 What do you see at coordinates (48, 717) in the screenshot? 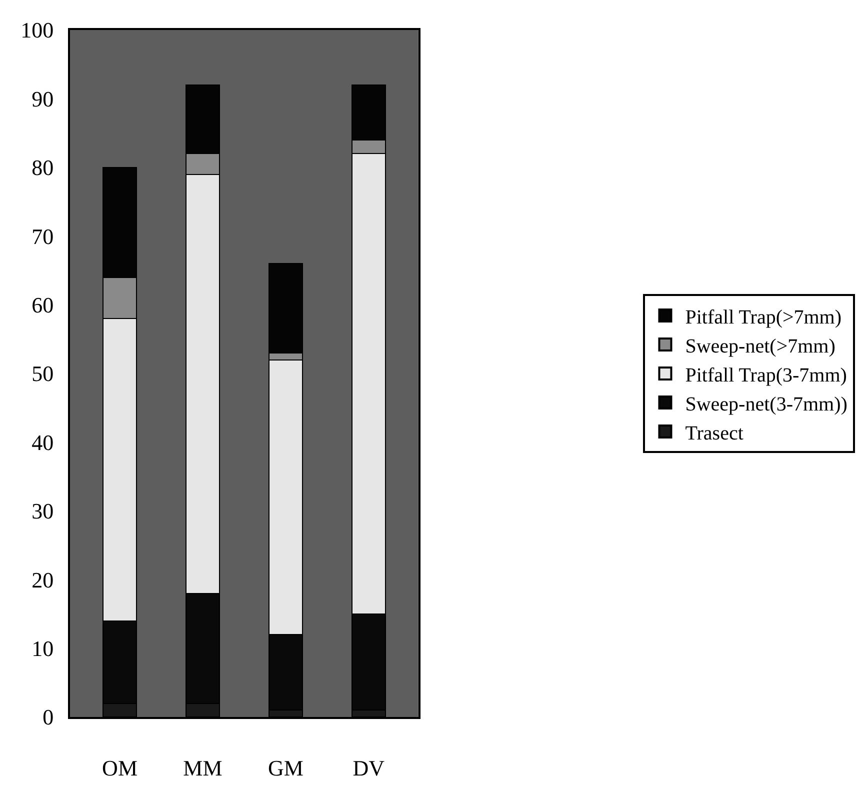
I see `y-tick-label: 0` at bounding box center [48, 717].